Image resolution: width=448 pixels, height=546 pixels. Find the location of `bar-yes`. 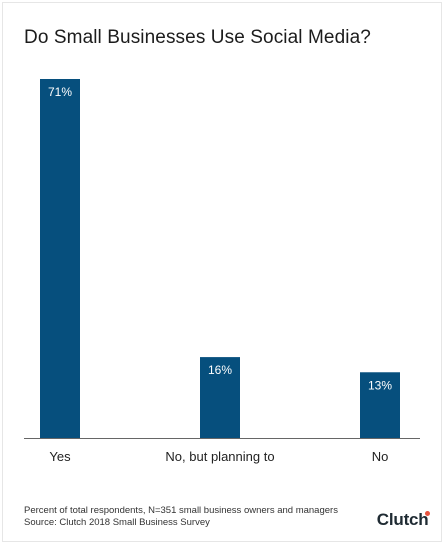

bar-yes is located at coordinates (60, 258).